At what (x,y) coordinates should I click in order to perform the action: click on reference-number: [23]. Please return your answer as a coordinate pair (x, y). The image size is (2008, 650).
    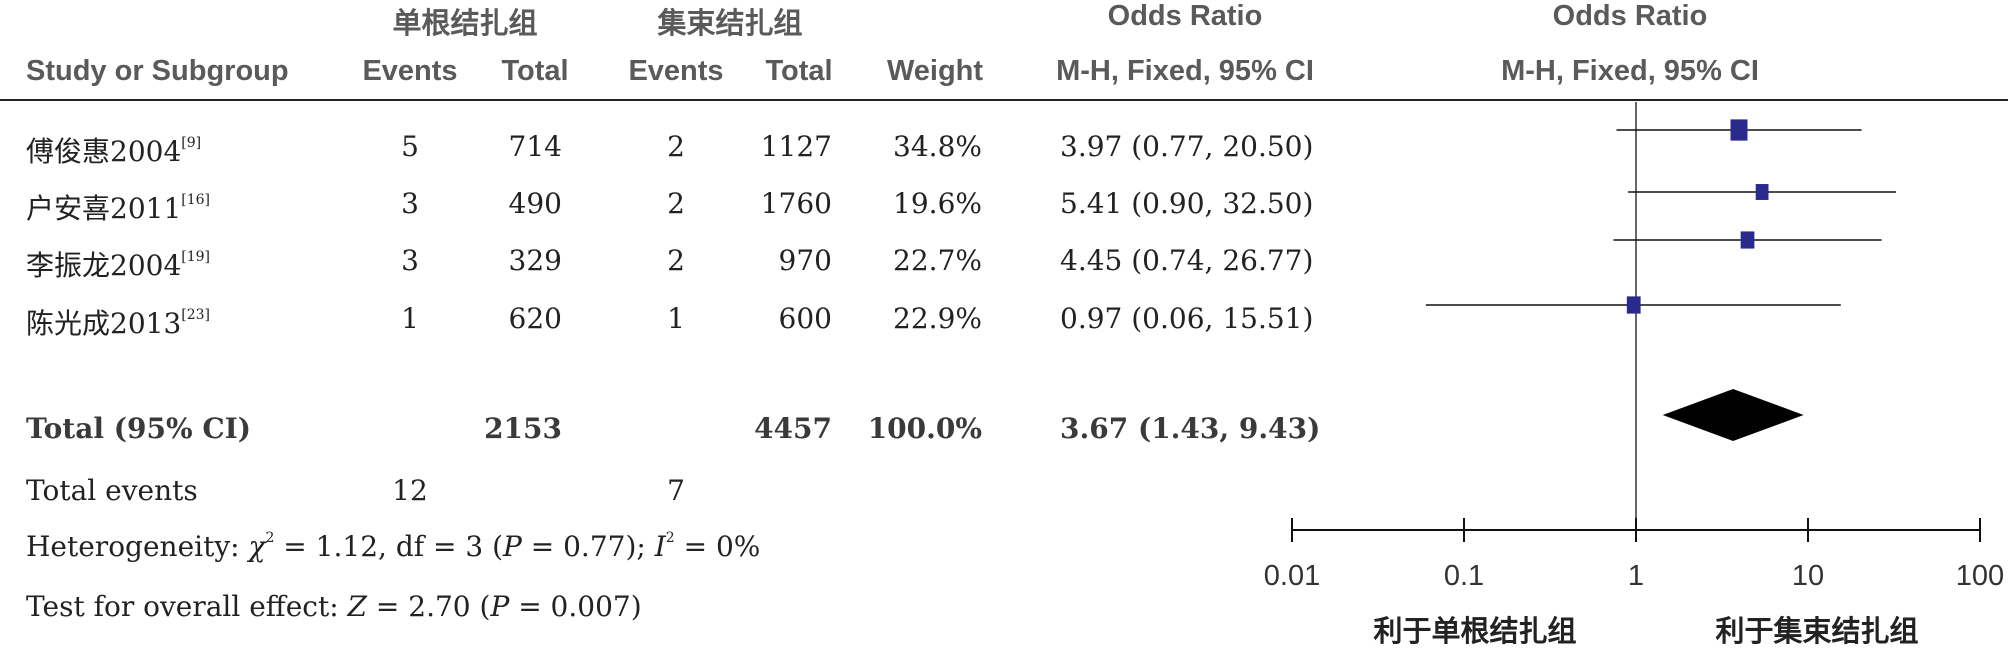
    Looking at the image, I should click on (196, 315).